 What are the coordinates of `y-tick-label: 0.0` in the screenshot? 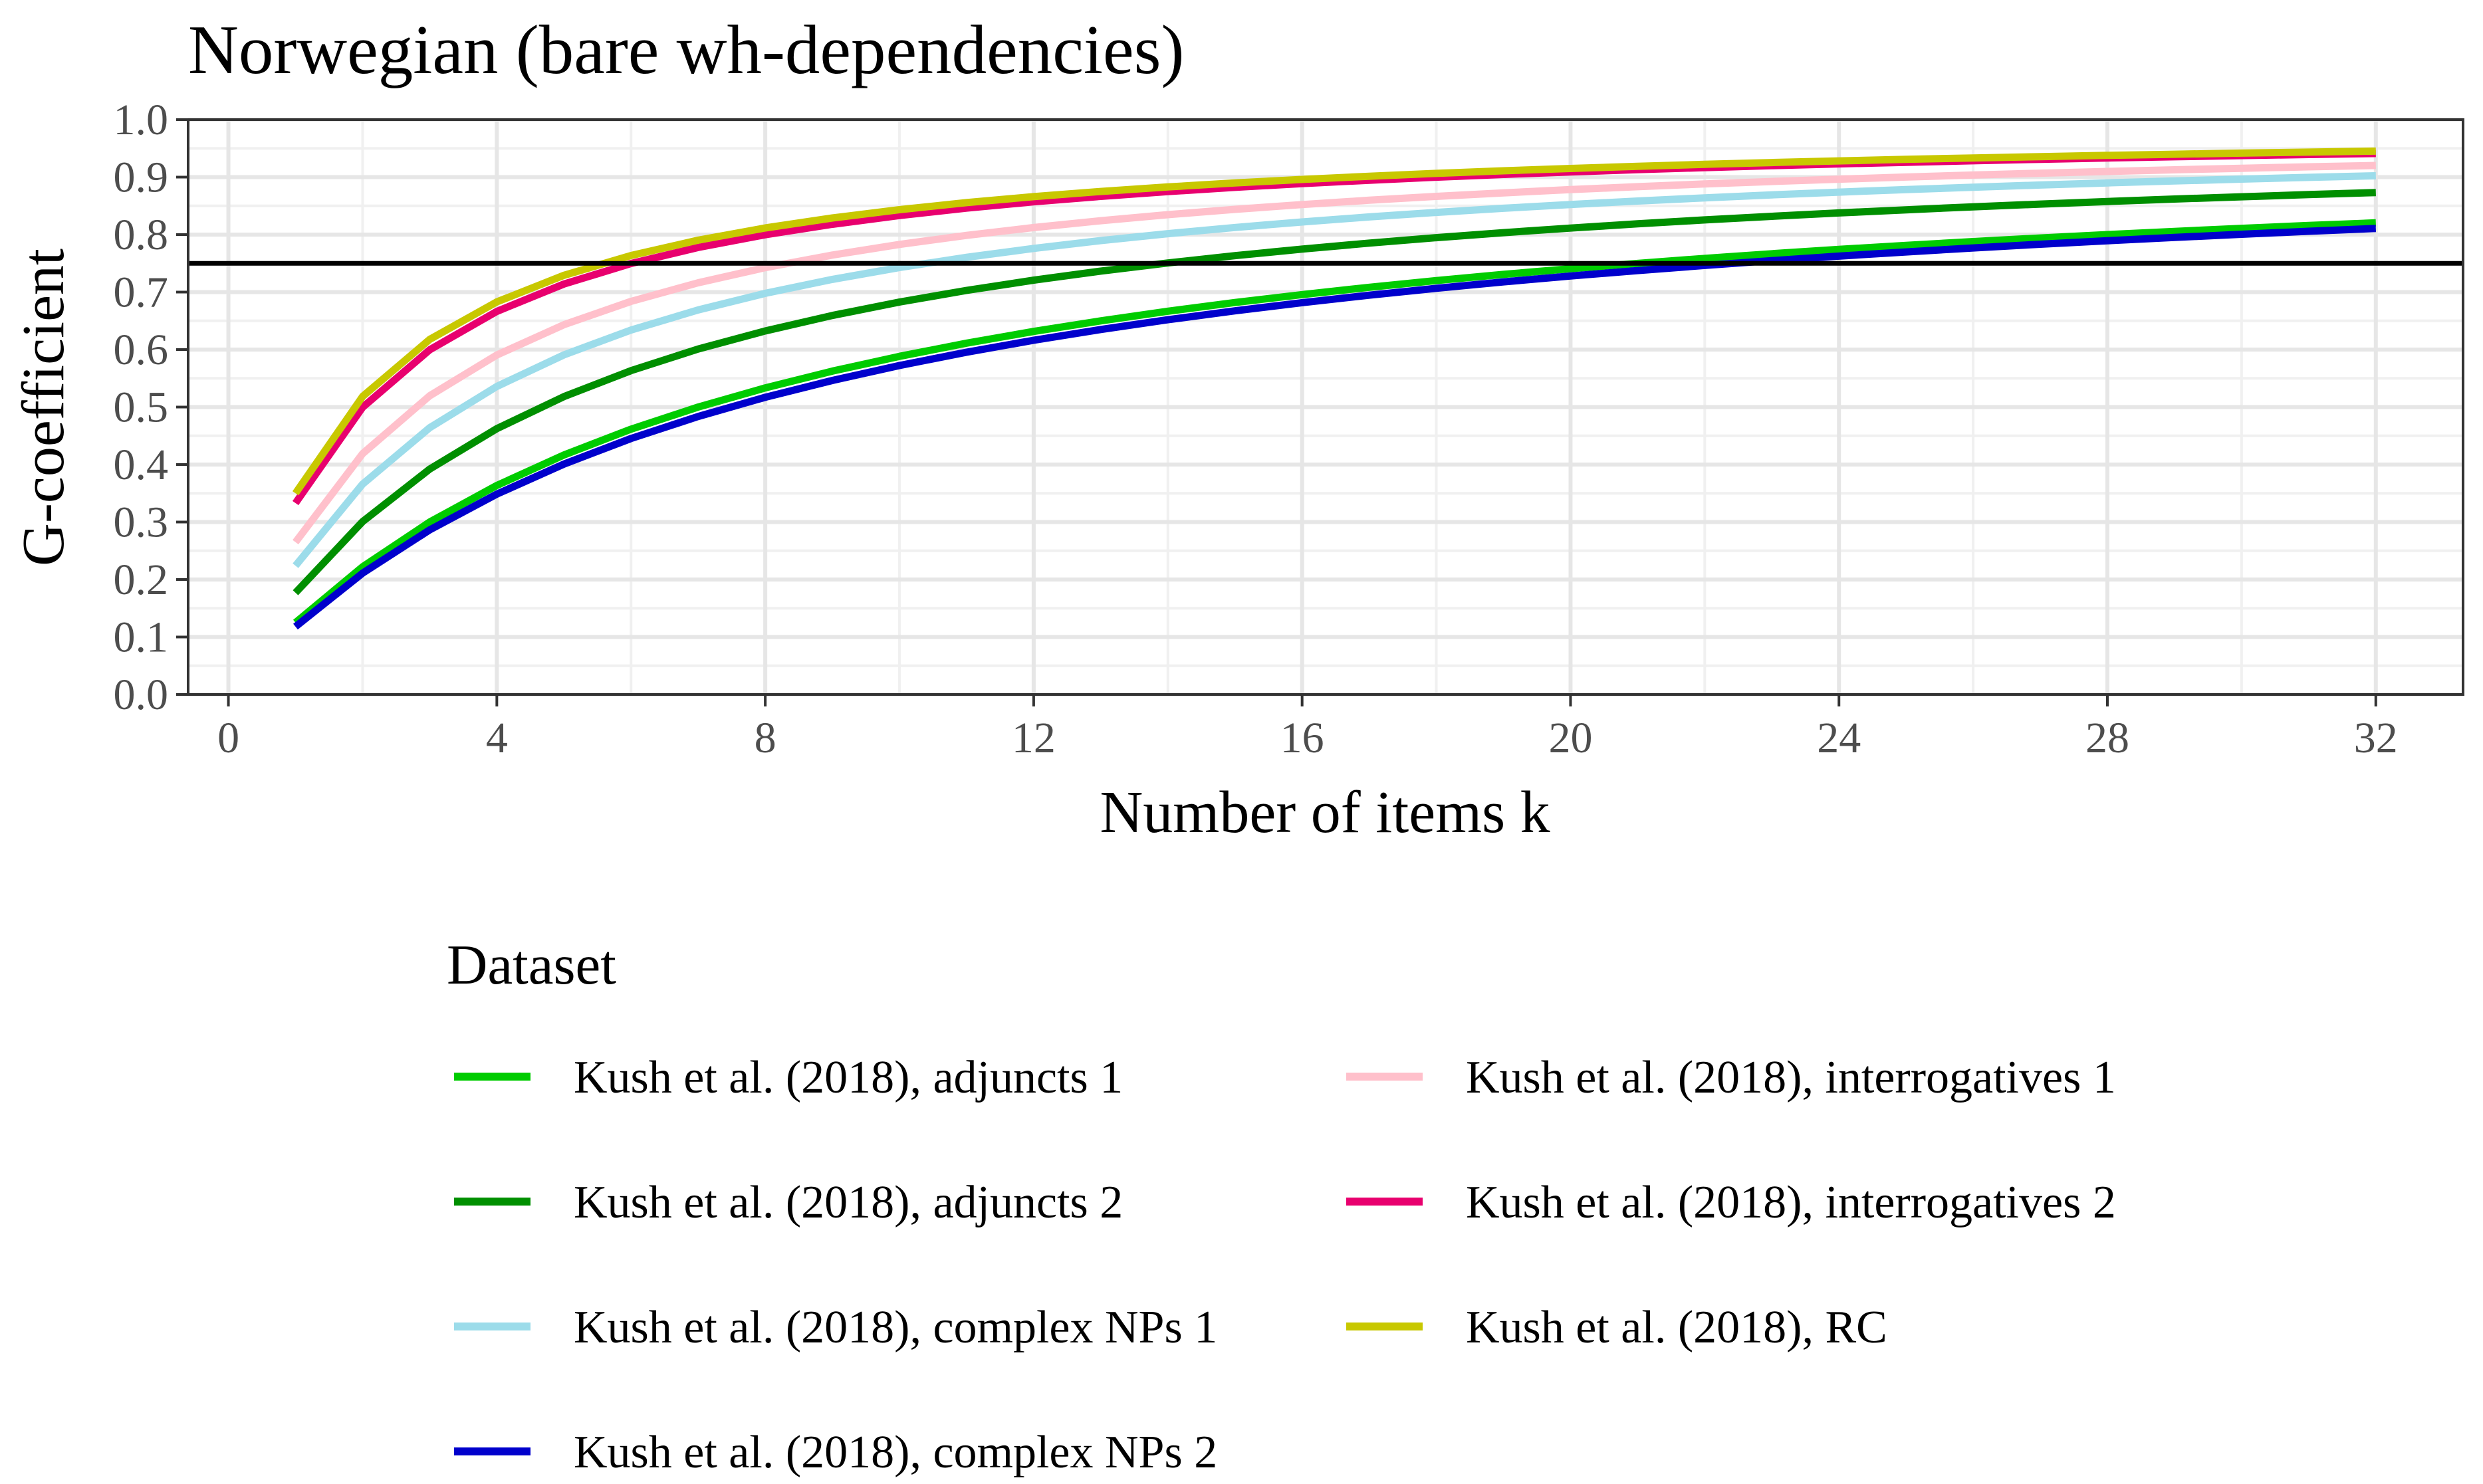 It's located at (142, 695).